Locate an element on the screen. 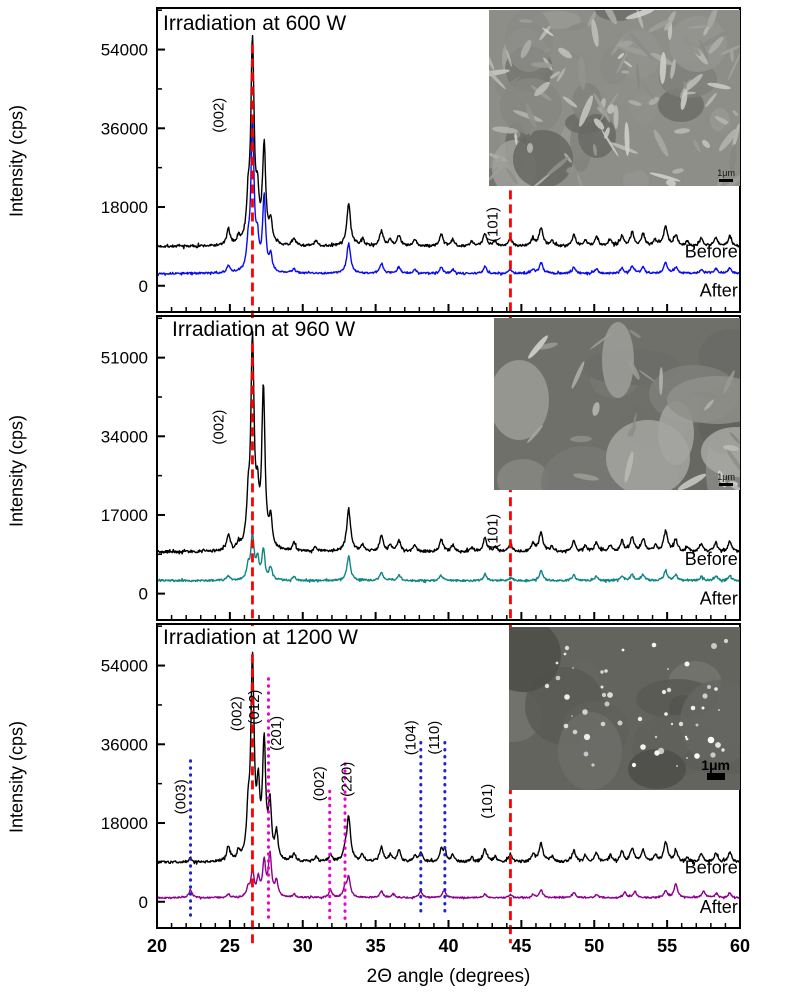 This screenshot has height=1004, width=802. sem-inset-960w: 1μm is located at coordinates (617, 404).